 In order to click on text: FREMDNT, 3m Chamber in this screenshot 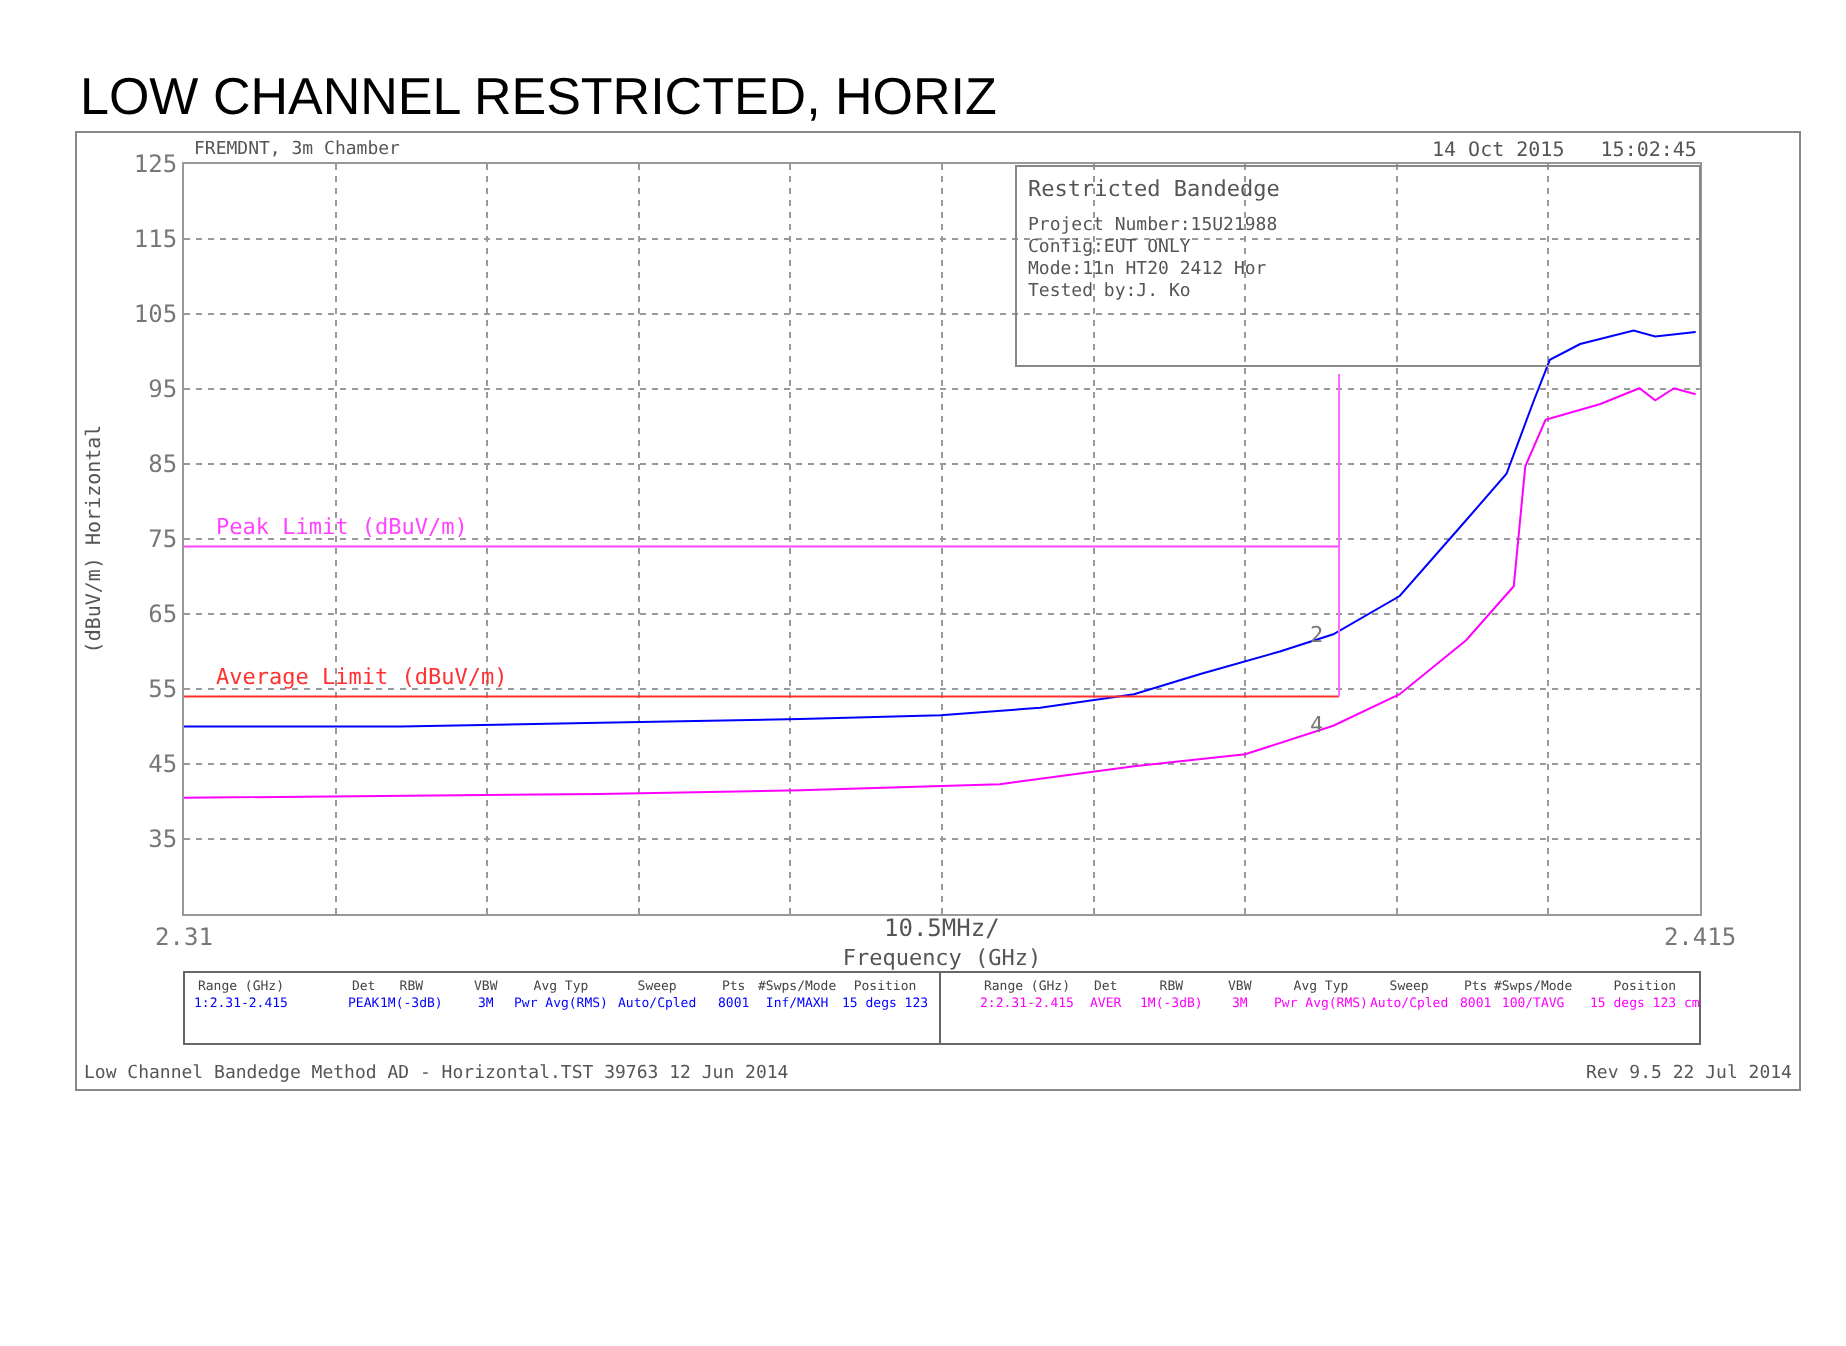, I will do `click(298, 150)`.